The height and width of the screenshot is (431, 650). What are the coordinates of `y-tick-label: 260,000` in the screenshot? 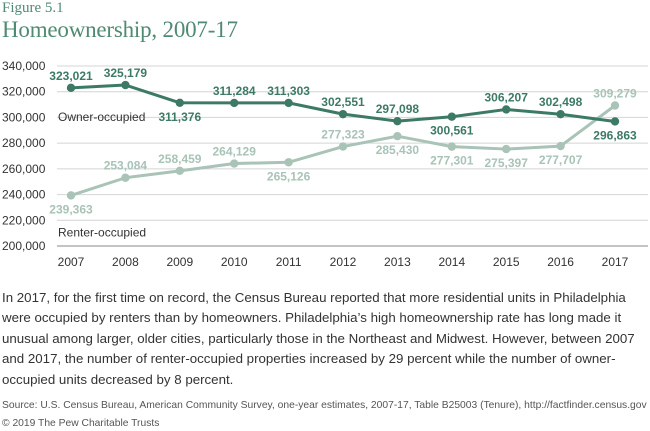 It's located at (24, 169).